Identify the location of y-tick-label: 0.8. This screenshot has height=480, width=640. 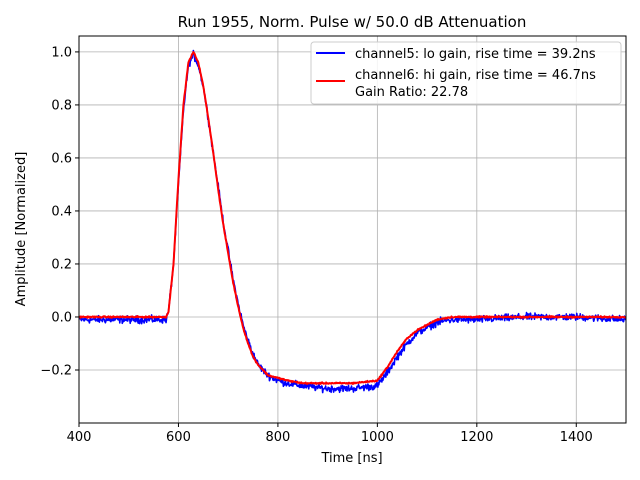
(61, 105).